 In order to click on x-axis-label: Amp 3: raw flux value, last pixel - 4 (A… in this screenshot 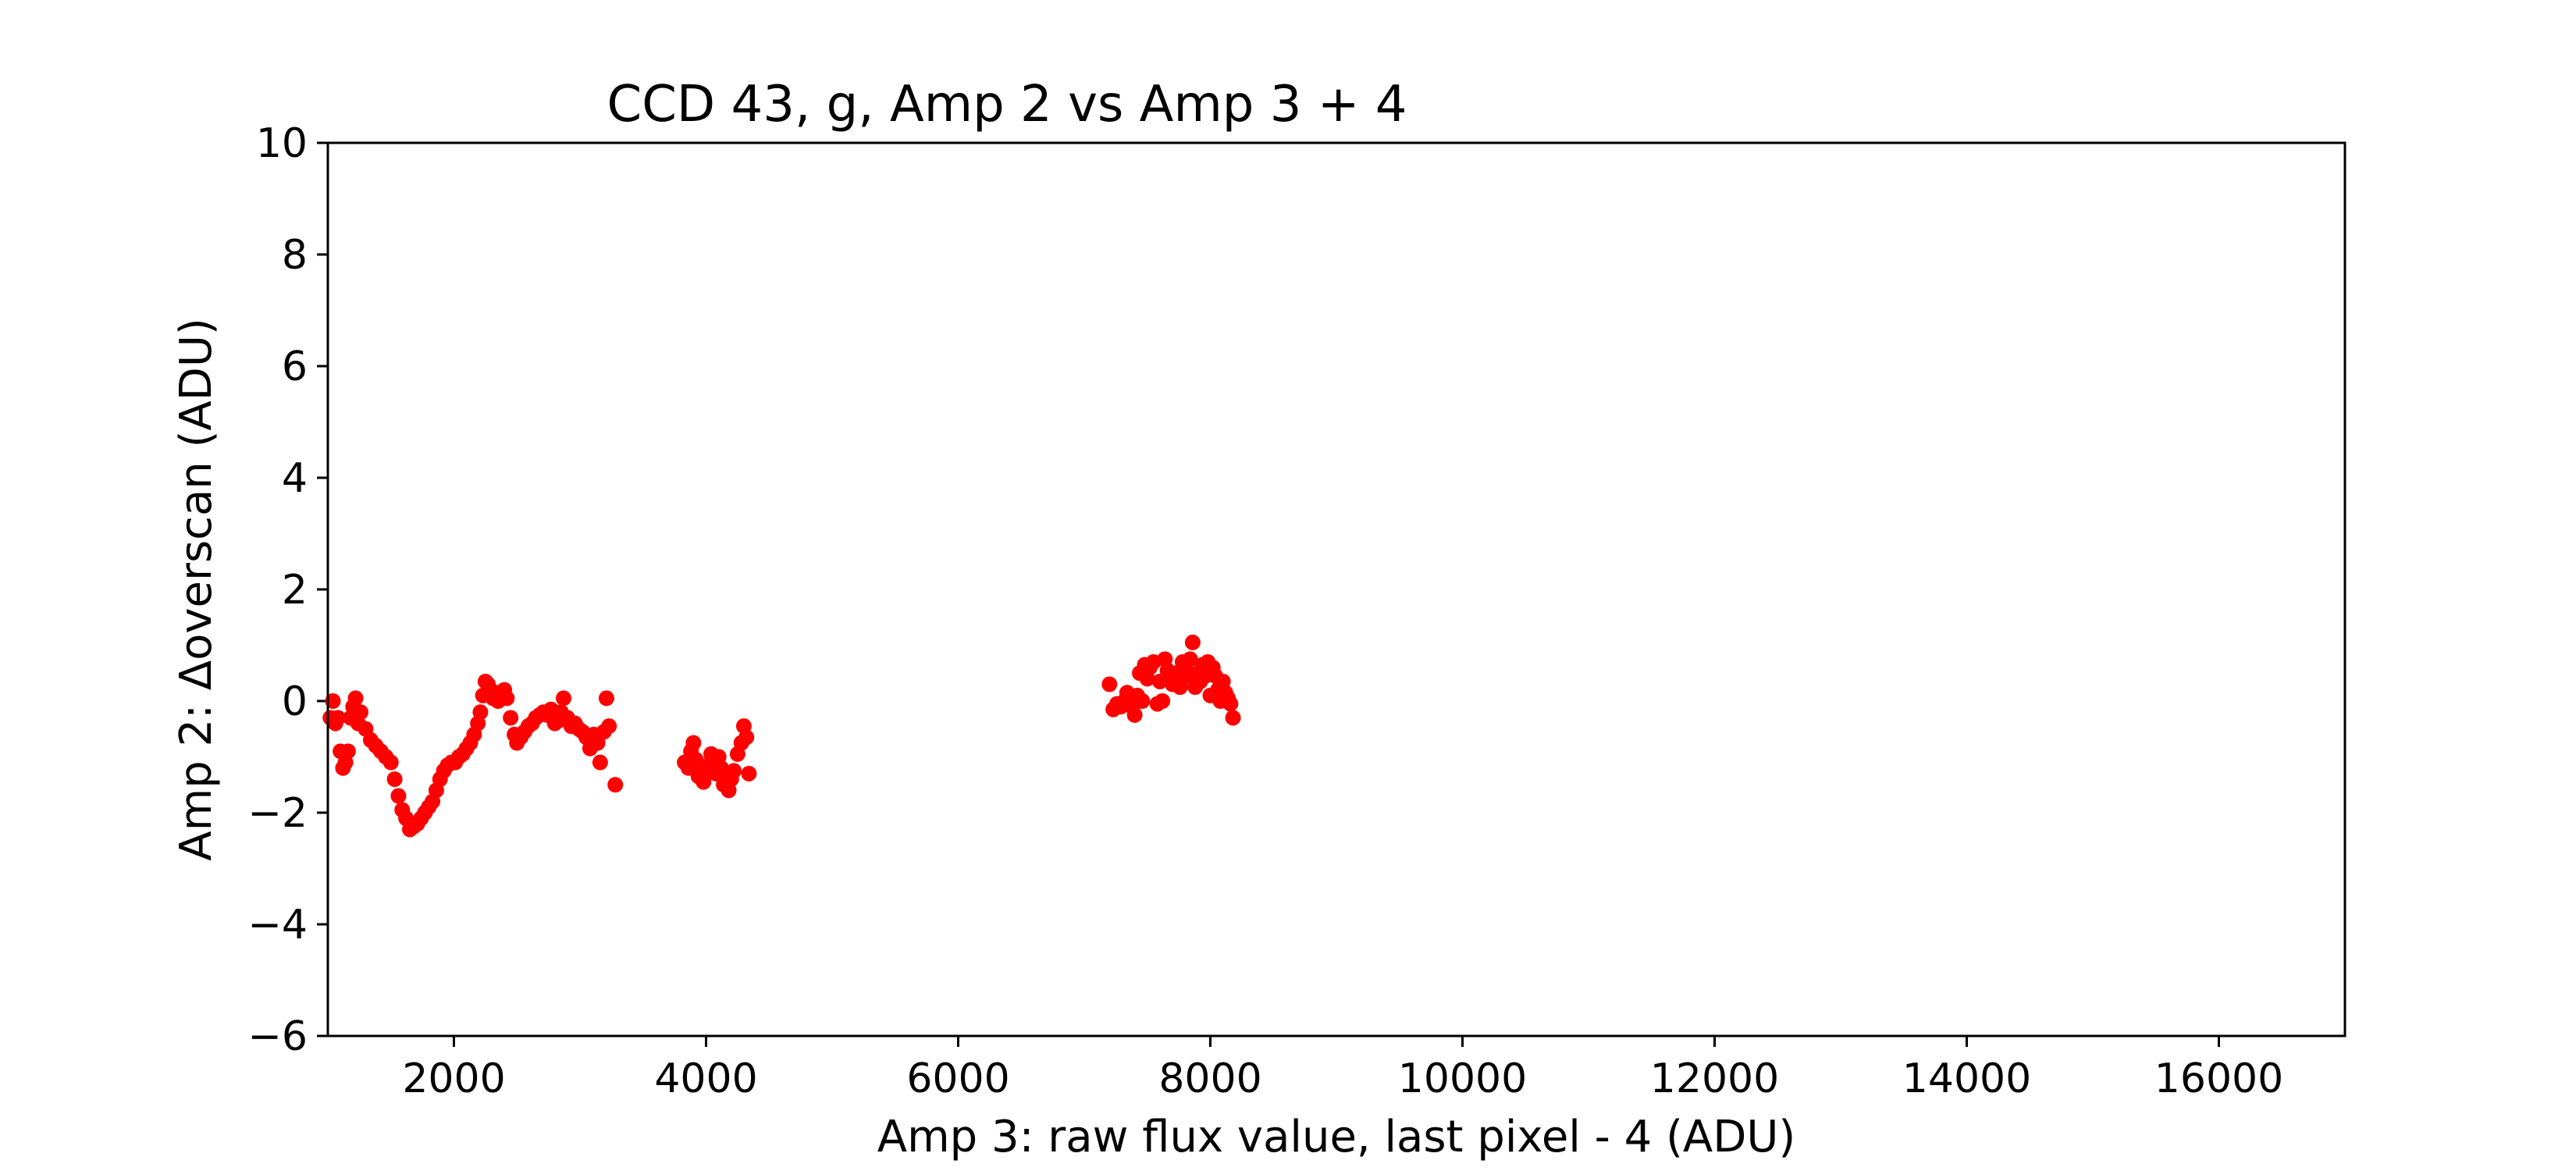, I will do `click(1336, 1137)`.